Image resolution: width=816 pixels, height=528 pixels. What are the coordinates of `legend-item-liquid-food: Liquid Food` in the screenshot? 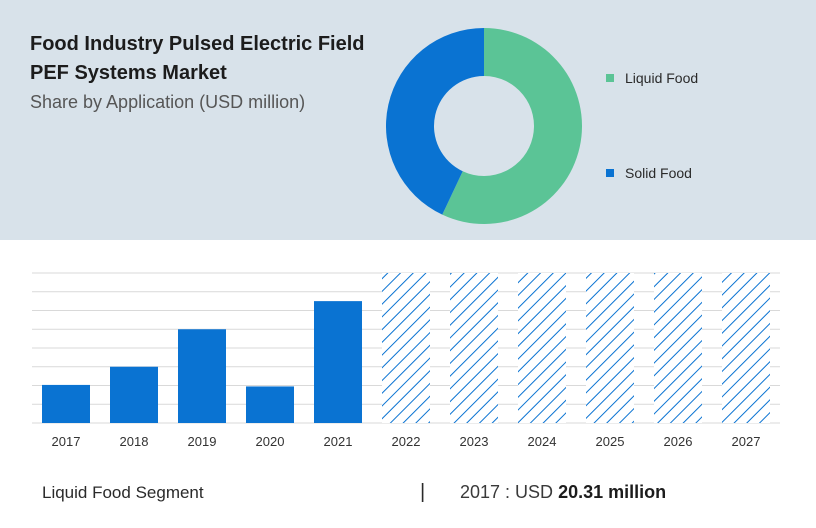 It's located at (652, 78).